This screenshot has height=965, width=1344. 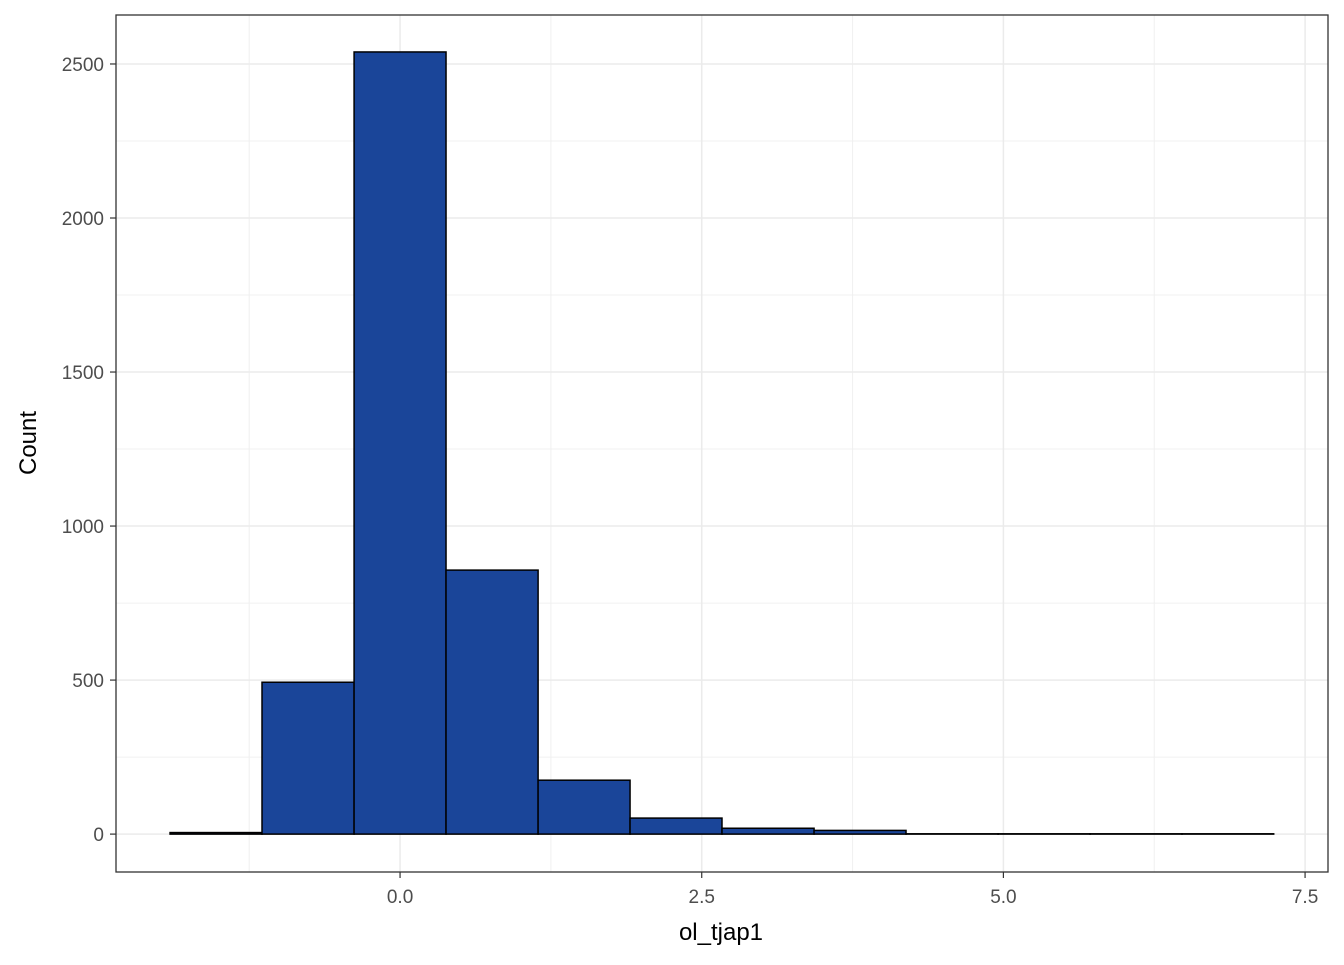 What do you see at coordinates (83, 65) in the screenshot?
I see `y-tick-label: 2500` at bounding box center [83, 65].